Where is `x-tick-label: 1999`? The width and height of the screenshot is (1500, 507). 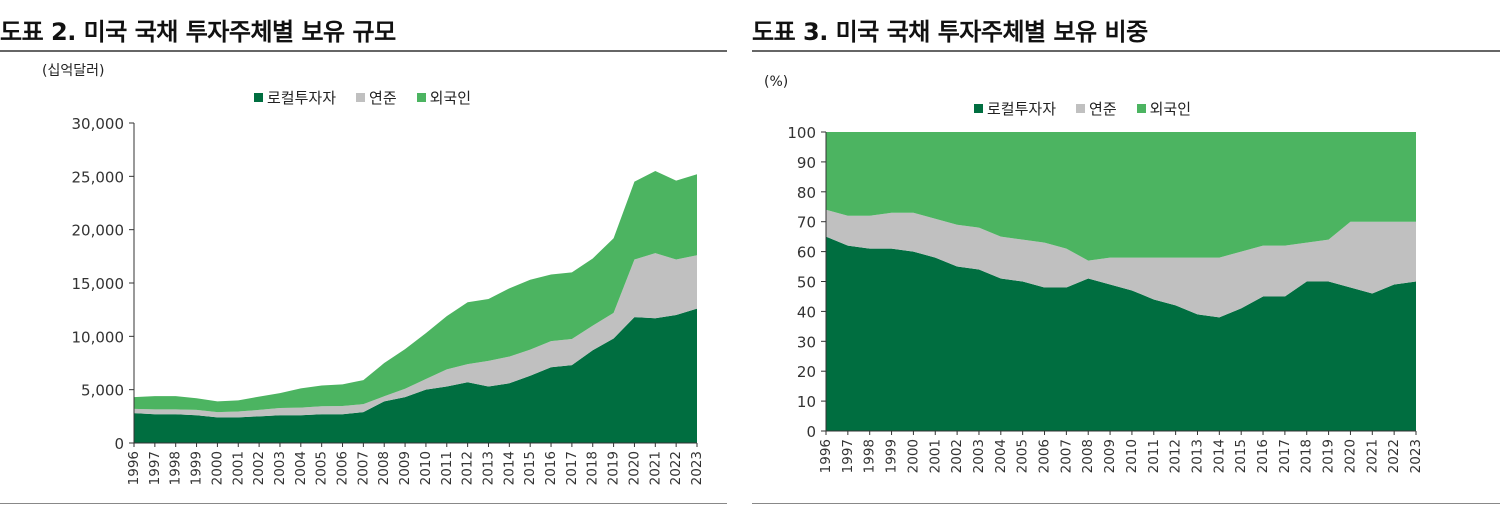
x-tick-label: 1999 is located at coordinates (197, 468).